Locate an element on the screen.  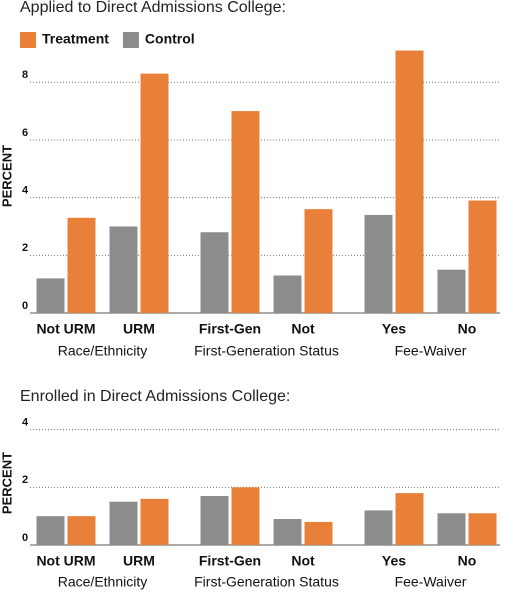
chart-title: Enrolled in Direct Admissions College: is located at coordinates (155, 396).